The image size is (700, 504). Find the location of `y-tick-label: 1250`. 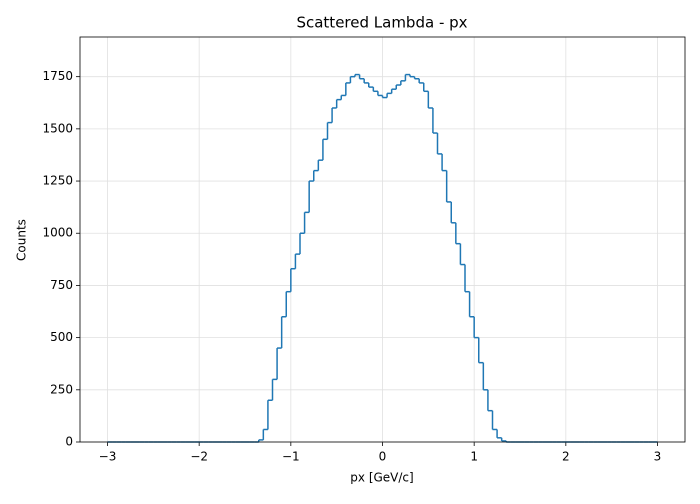

y-tick-label: 1250 is located at coordinates (57, 181).